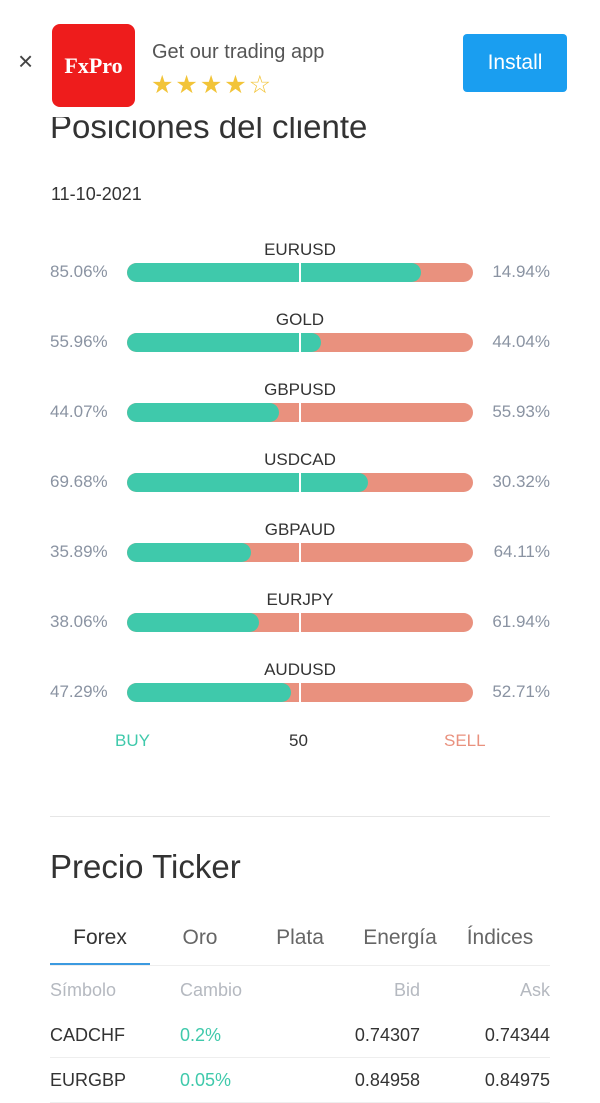 The image size is (600, 1103). What do you see at coordinates (517, 1080) in the screenshot?
I see `ask: 0.84975` at bounding box center [517, 1080].